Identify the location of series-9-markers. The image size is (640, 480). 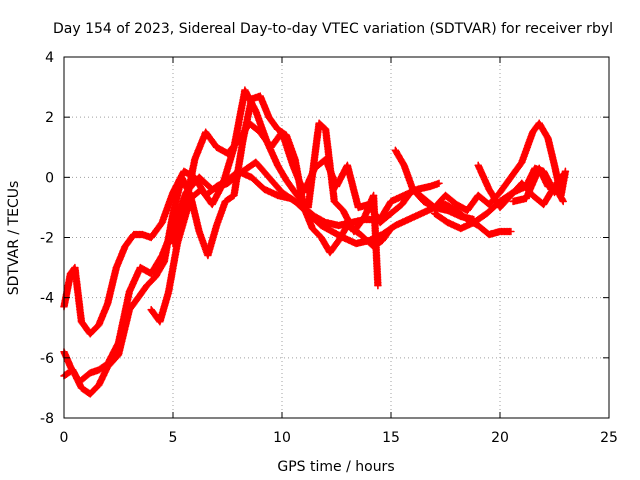
(538, 185).